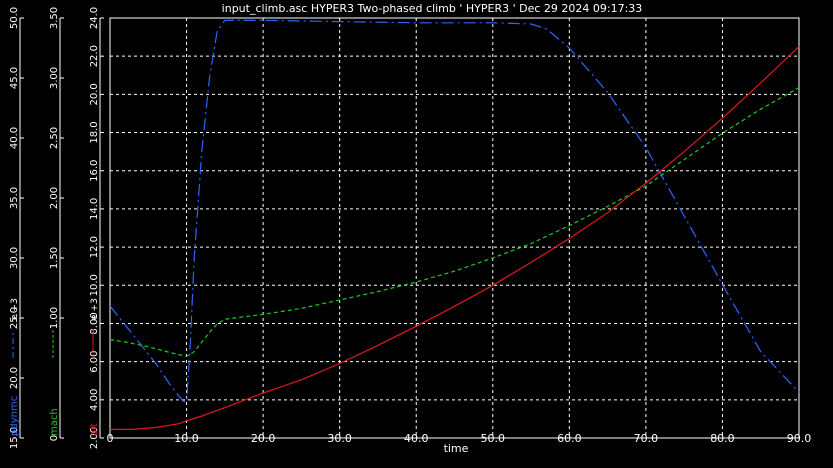 The height and width of the screenshot is (468, 833). Describe the element at coordinates (94, 323) in the screenshot. I see `y-tick-label: 8.00` at that location.